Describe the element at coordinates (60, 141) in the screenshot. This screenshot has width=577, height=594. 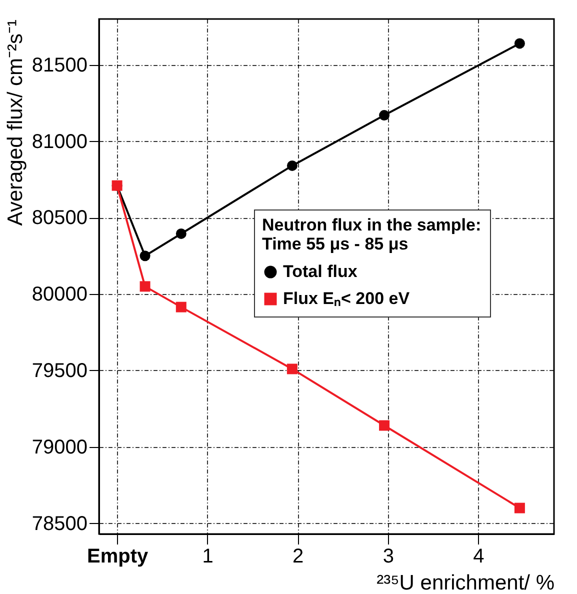
I see `y-tick-label: 81000` at that location.